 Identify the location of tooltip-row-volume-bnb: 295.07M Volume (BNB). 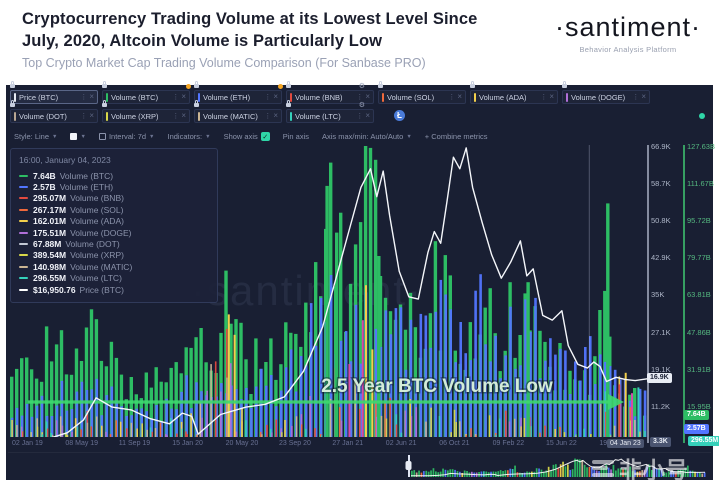
(114, 198).